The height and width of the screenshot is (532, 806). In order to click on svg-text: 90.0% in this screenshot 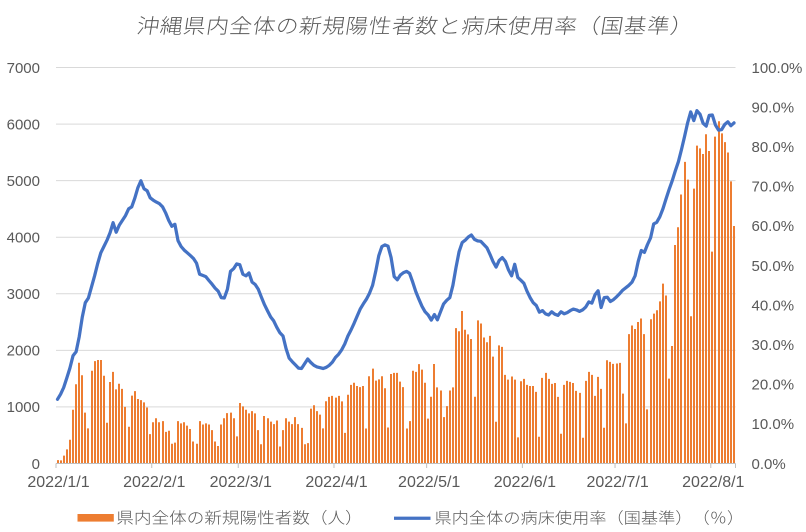, I will do `click(773, 107)`.